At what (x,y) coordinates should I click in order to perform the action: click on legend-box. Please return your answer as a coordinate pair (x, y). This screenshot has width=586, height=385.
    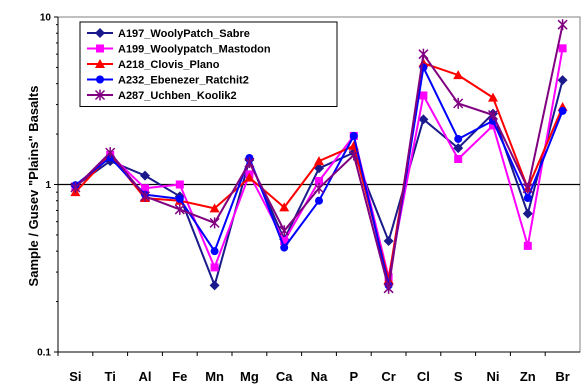
    Looking at the image, I should click on (208, 64).